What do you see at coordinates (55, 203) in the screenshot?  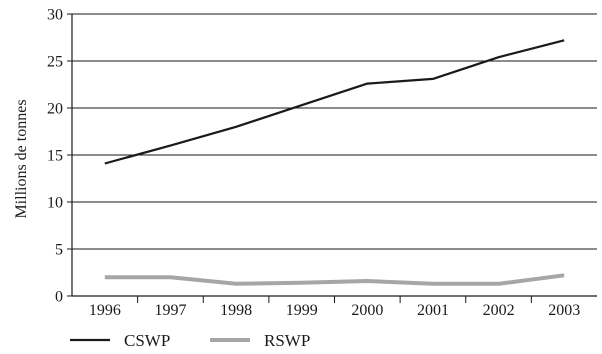 I see `y-tick-label: 10` at bounding box center [55, 203].